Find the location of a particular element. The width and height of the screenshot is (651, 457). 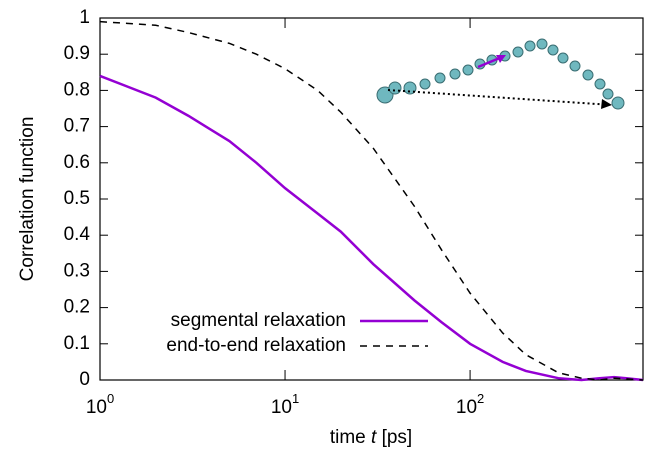

y-tick-label: 0.3 is located at coordinates (77, 270).